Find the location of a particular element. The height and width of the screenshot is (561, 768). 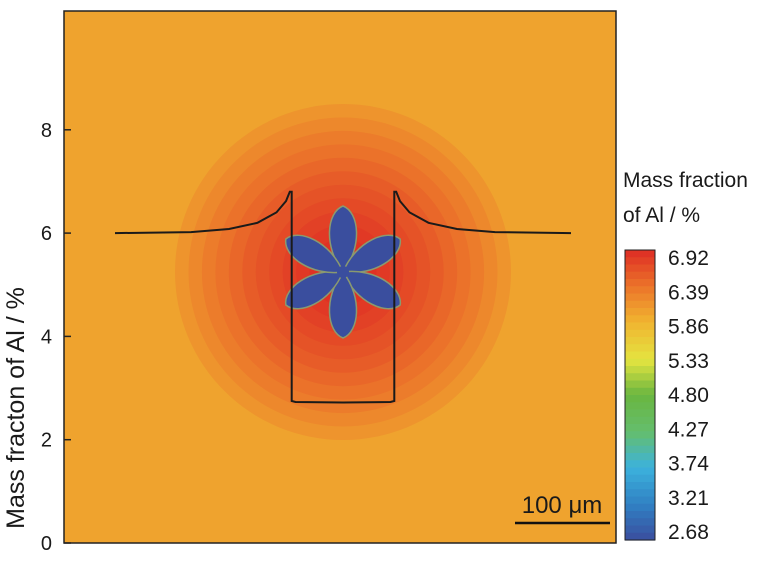

colorbar-title-line1: Mass fraction is located at coordinates (685, 180).